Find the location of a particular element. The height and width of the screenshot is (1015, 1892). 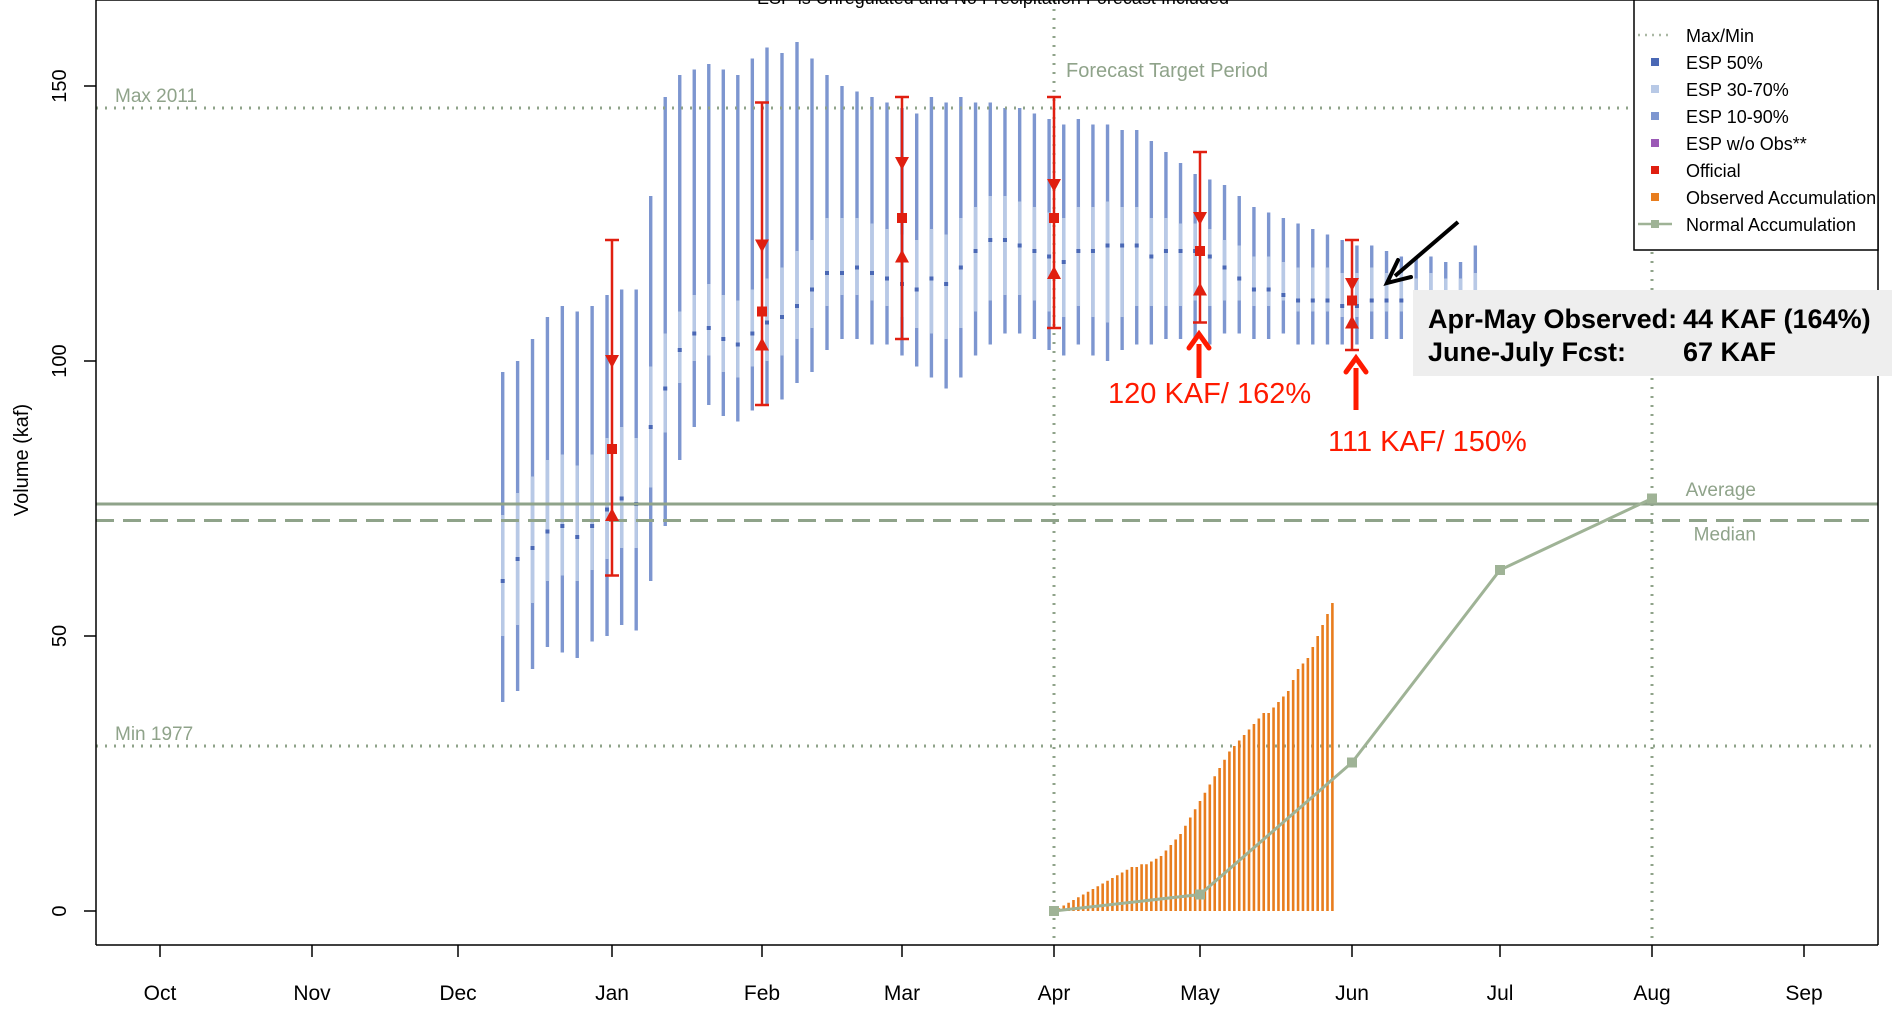

legend-label: ESP 50% is located at coordinates (1724, 63).